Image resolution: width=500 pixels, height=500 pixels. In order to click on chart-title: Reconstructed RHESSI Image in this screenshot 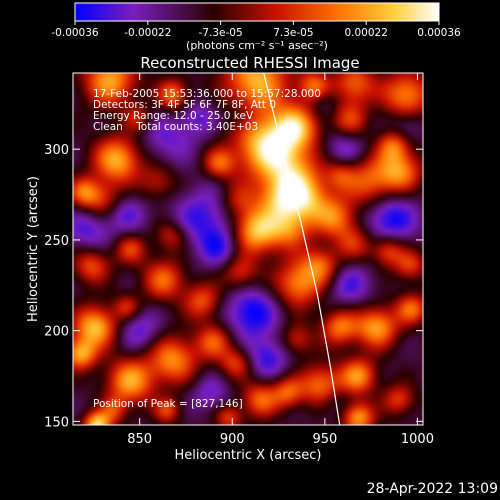, I will do `click(249, 63)`.